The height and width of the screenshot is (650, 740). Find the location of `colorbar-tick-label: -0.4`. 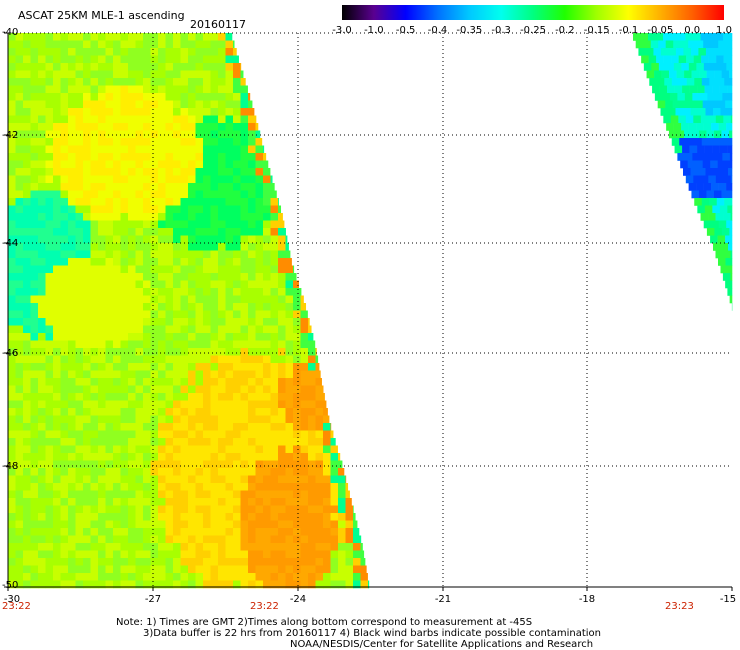

colorbar-tick-label: -0.4 is located at coordinates (437, 30).